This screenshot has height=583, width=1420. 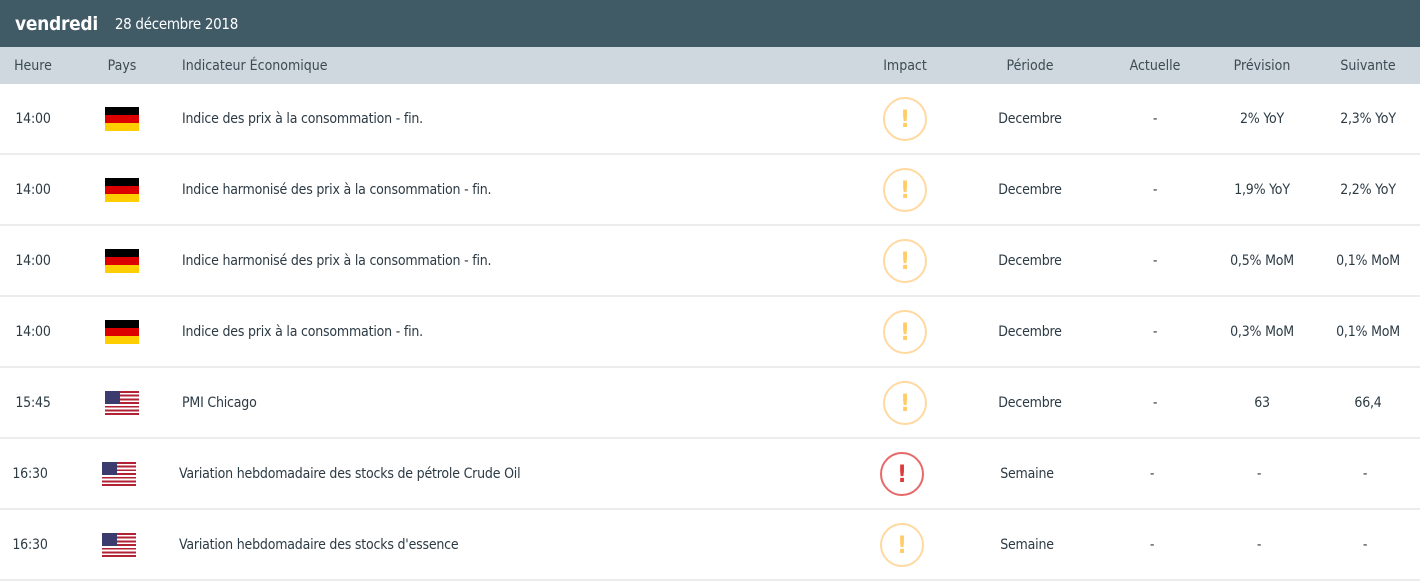 What do you see at coordinates (1368, 65) in the screenshot?
I see `col-next: Suivante` at bounding box center [1368, 65].